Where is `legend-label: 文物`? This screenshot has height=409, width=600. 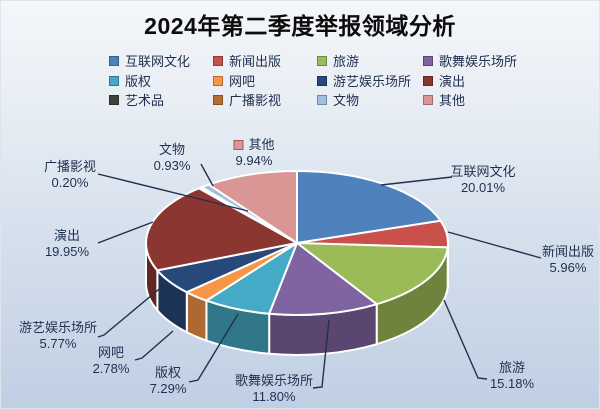
legend-label: 文物 is located at coordinates (346, 100).